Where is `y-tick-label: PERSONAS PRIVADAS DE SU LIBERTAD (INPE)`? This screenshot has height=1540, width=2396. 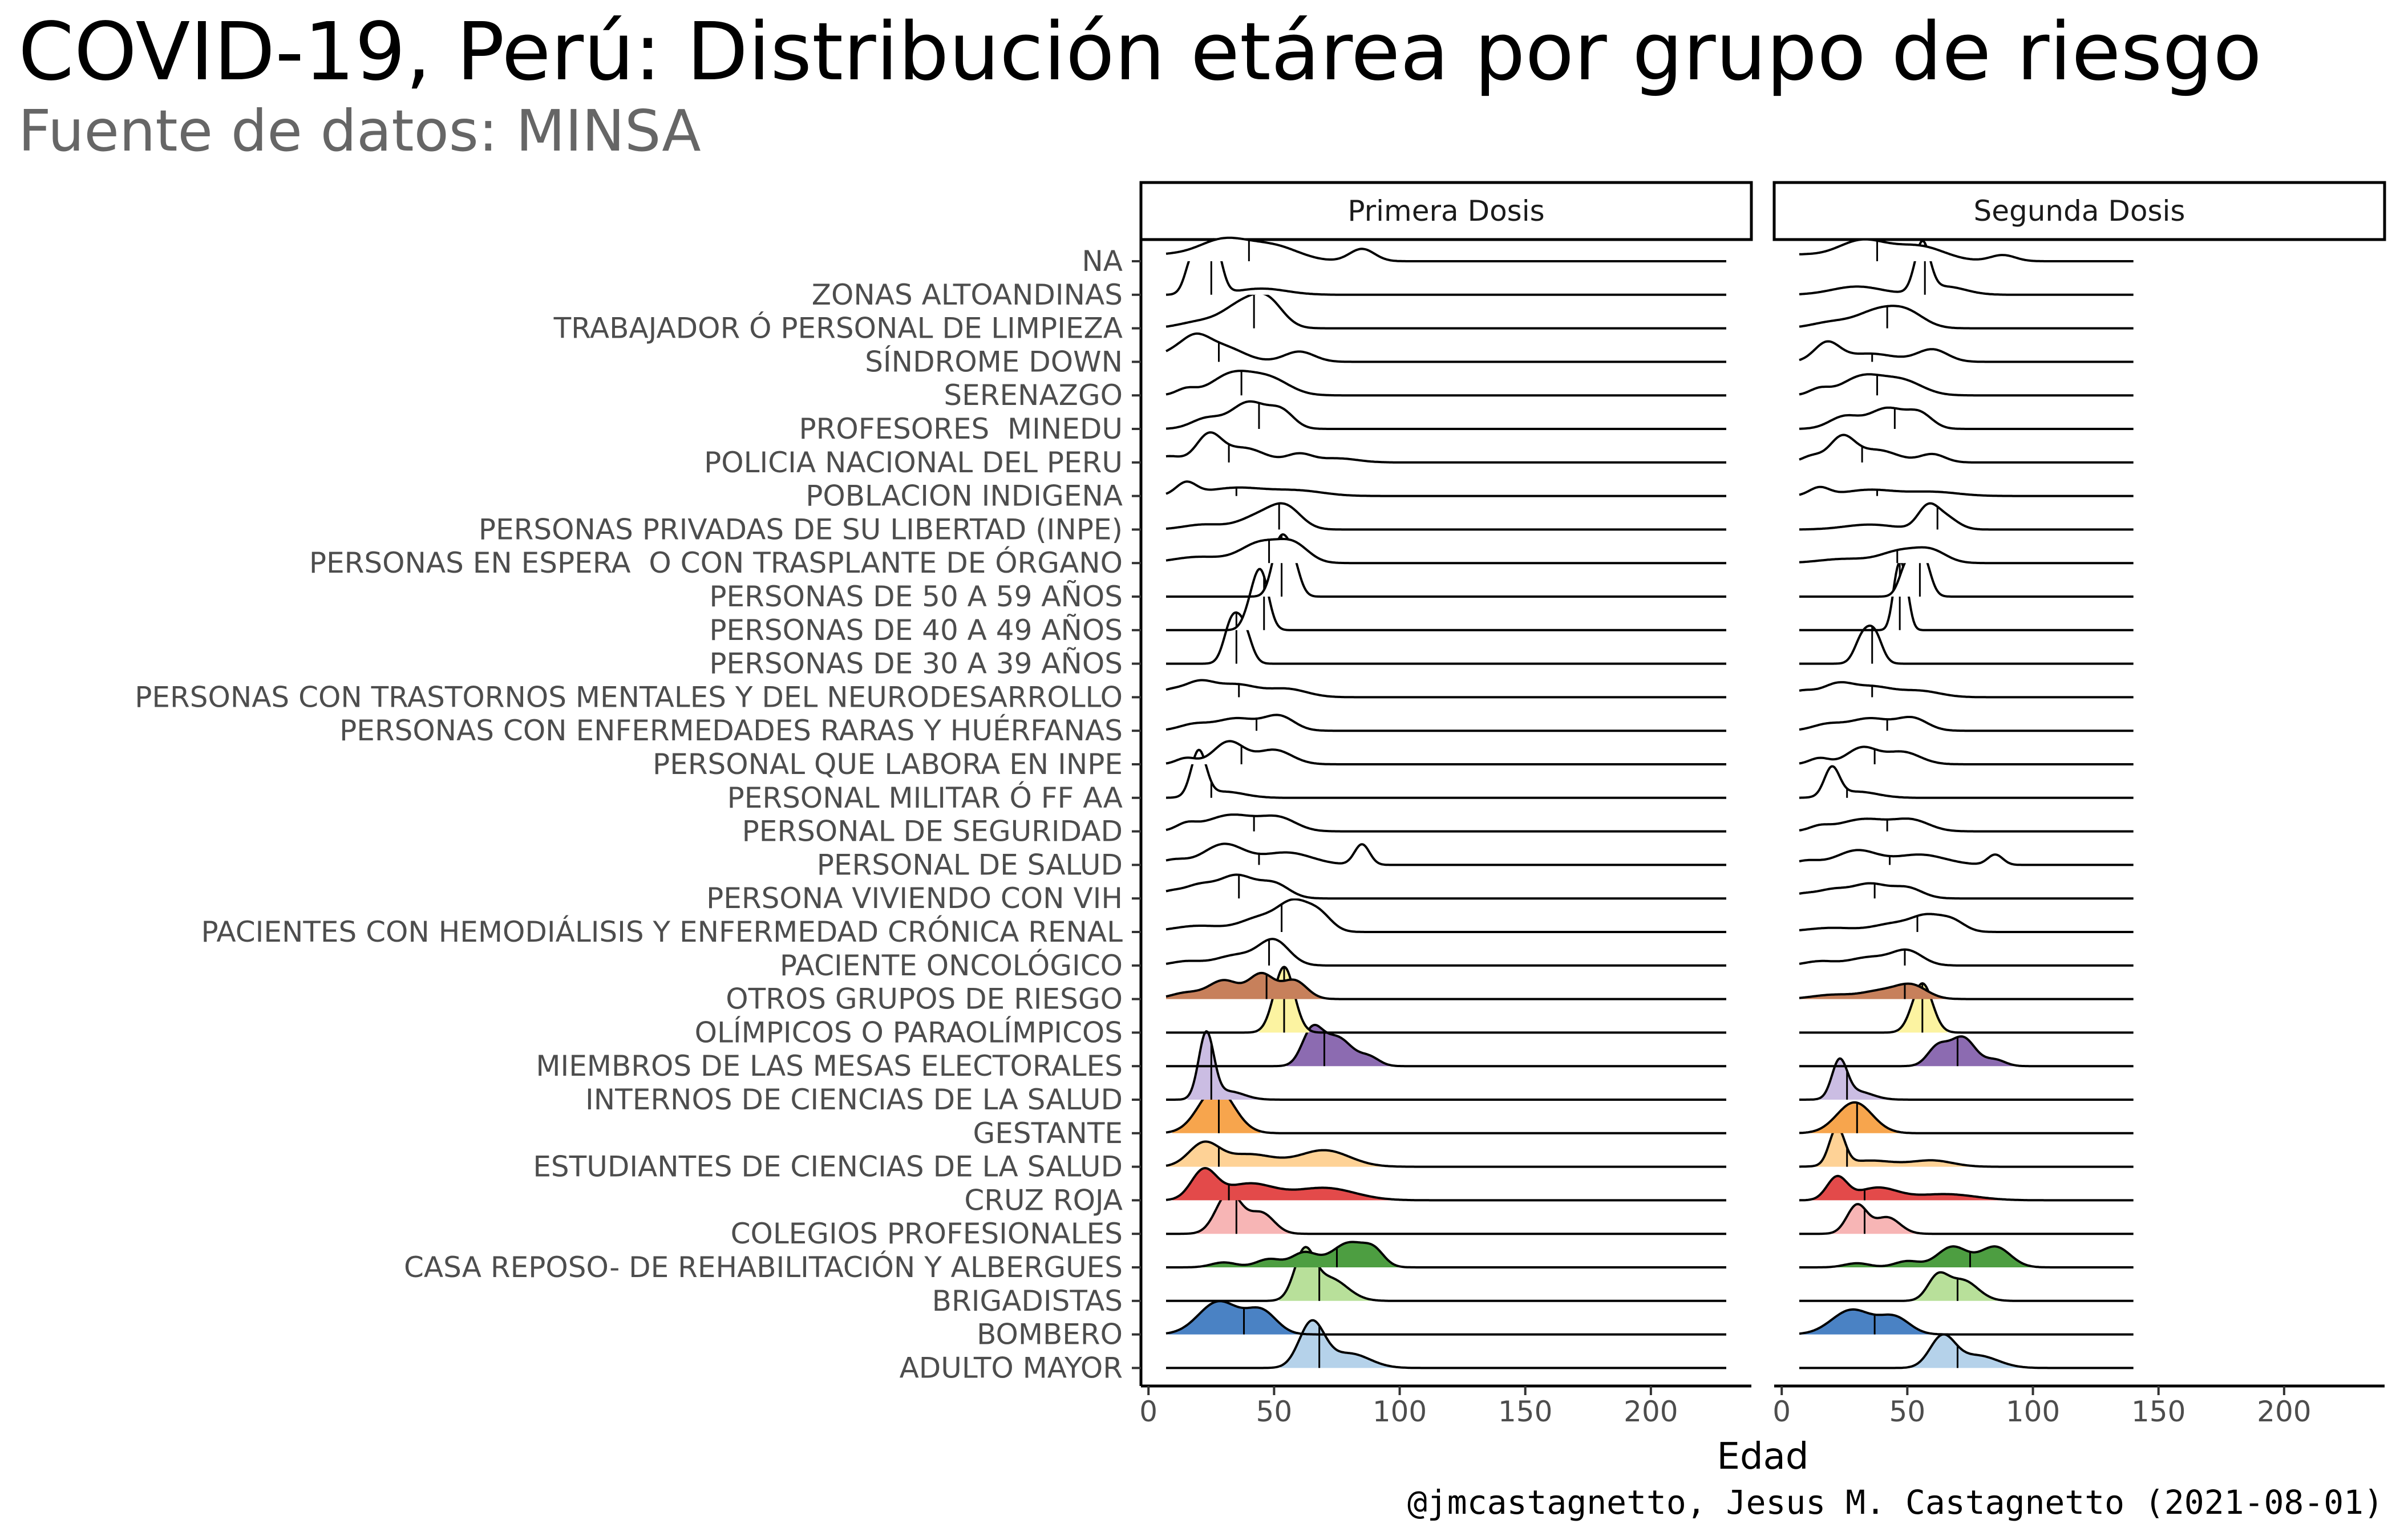 y-tick-label: PERSONAS PRIVADAS DE SU LIBERTAD (INPE) is located at coordinates (801, 529).